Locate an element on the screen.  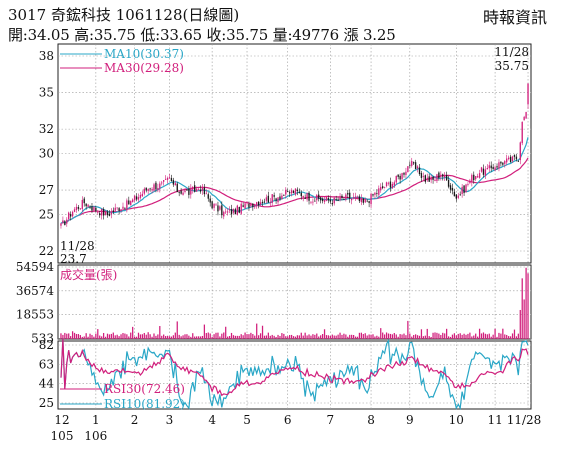
x-tick-label: 11 is located at coordinates (494, 420).